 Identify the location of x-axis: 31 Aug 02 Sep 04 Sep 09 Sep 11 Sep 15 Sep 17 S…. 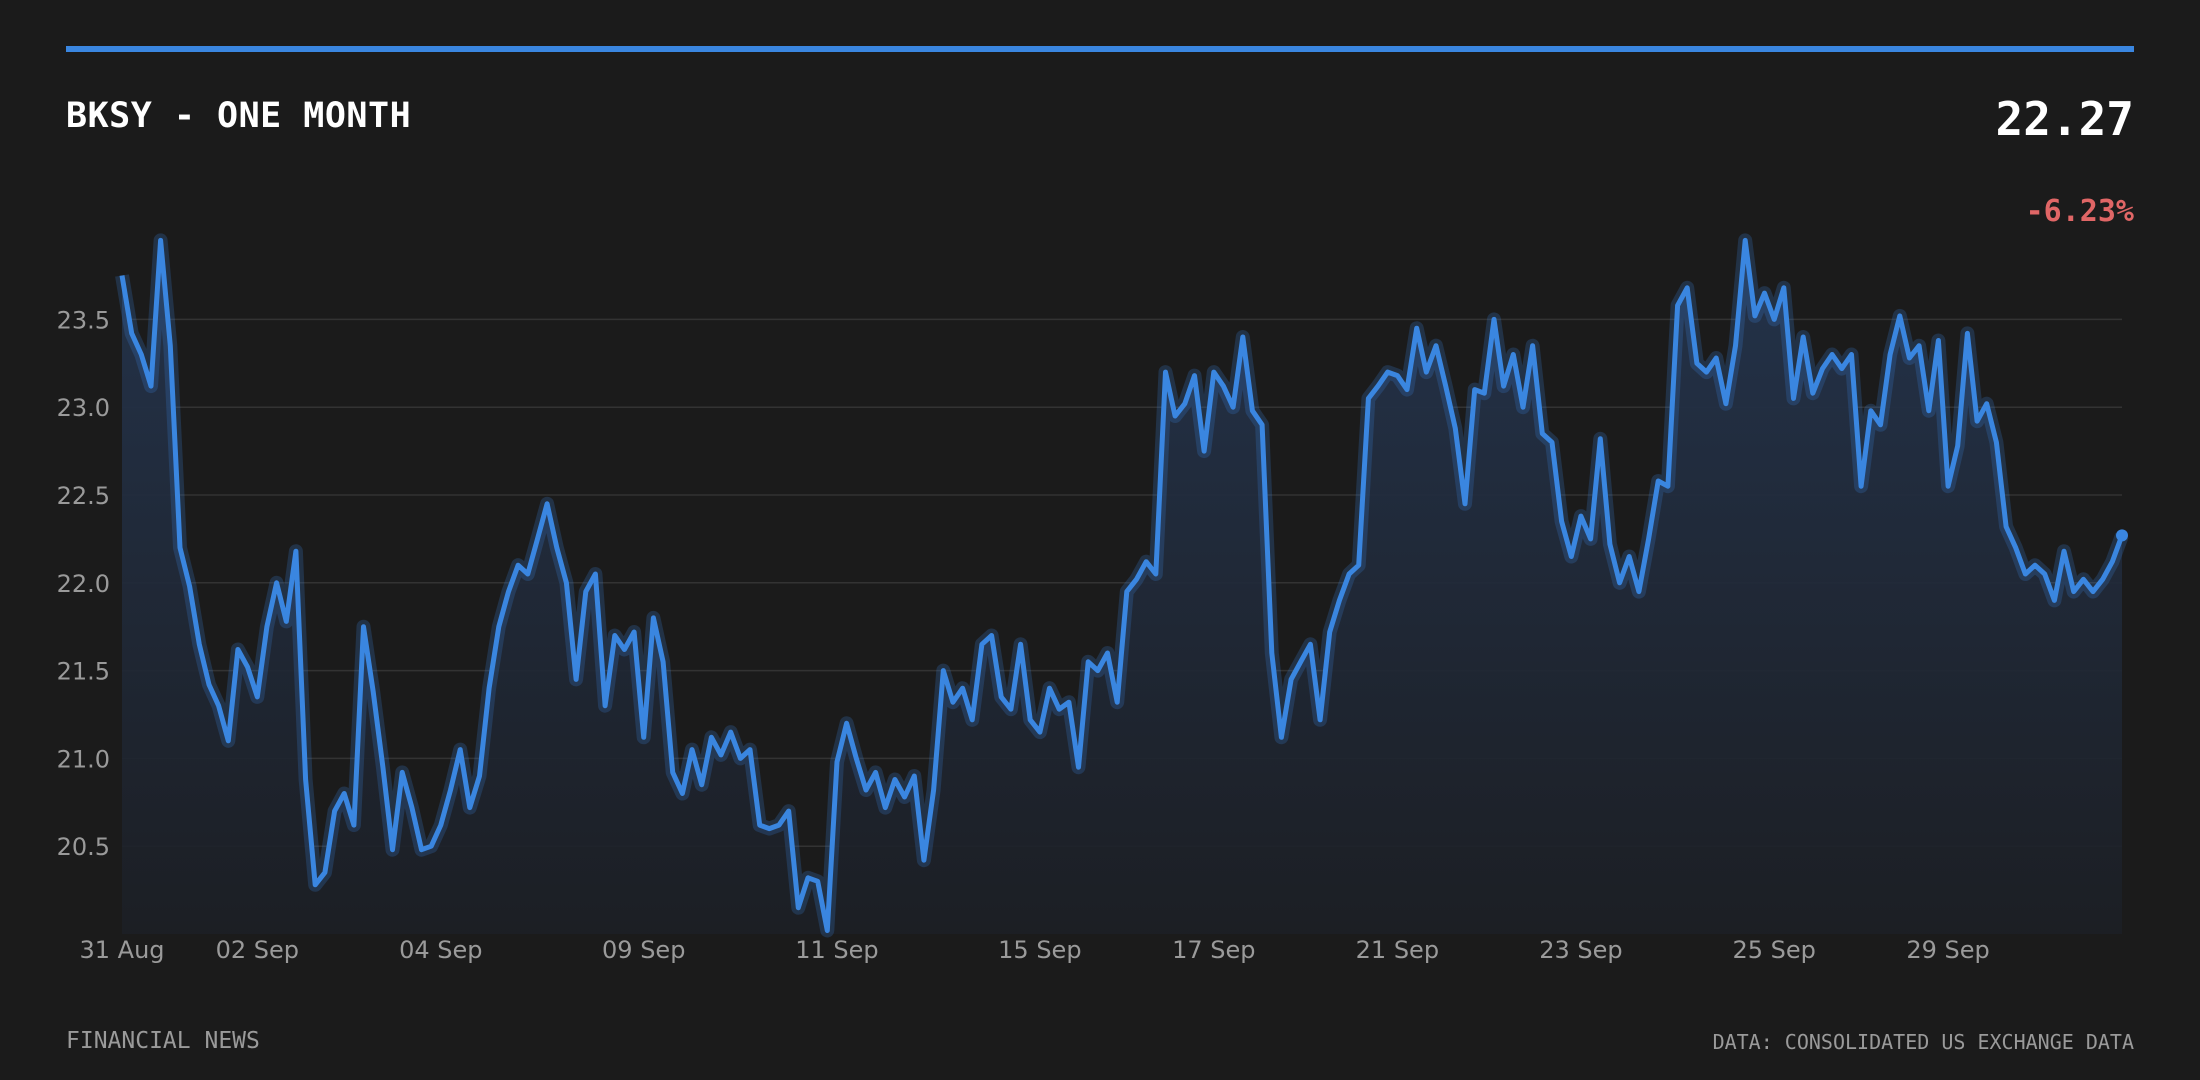
(1034, 950).